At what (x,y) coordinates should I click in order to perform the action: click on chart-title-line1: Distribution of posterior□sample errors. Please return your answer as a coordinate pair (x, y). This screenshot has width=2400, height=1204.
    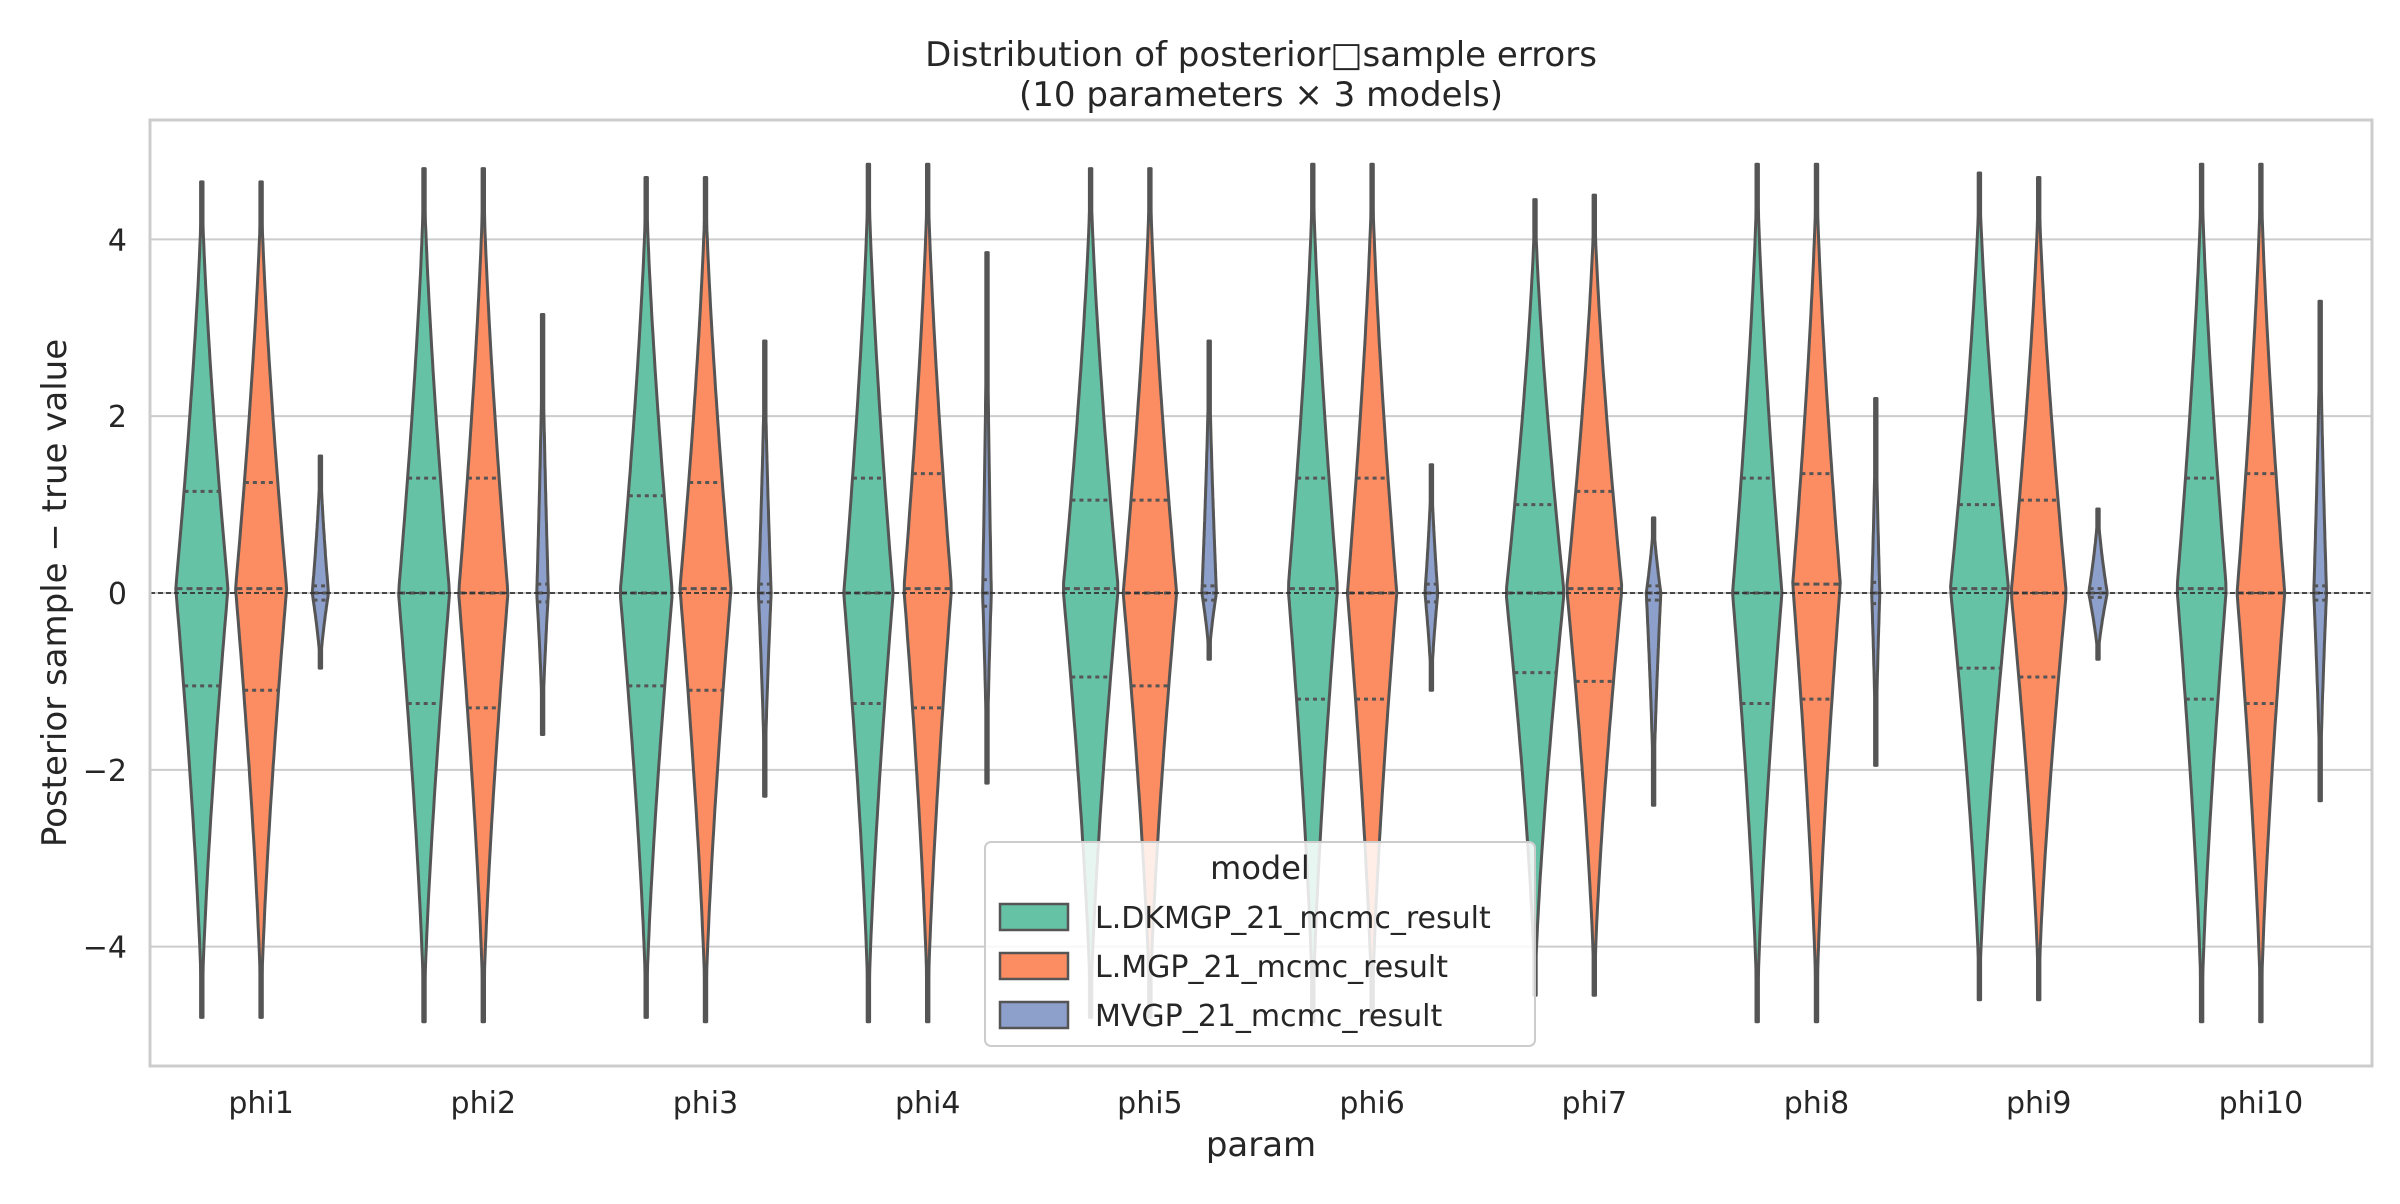
    Looking at the image, I should click on (1261, 55).